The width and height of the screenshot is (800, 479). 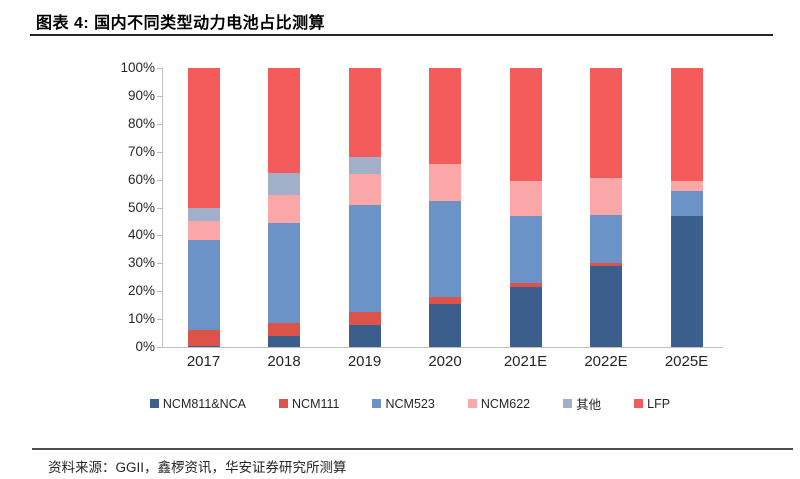 What do you see at coordinates (525, 285) in the screenshot?
I see `bar-segment-NCM111-2021E` at bounding box center [525, 285].